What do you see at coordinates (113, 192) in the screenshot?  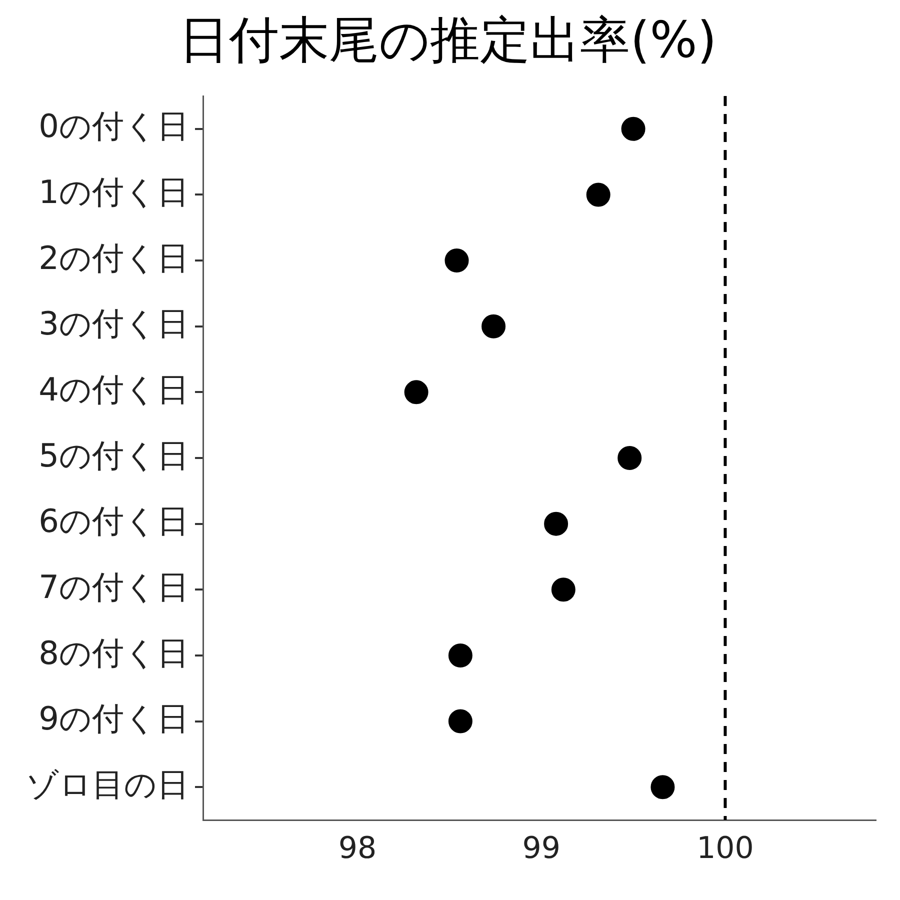 I see `y-tick-label: 1の付く日` at bounding box center [113, 192].